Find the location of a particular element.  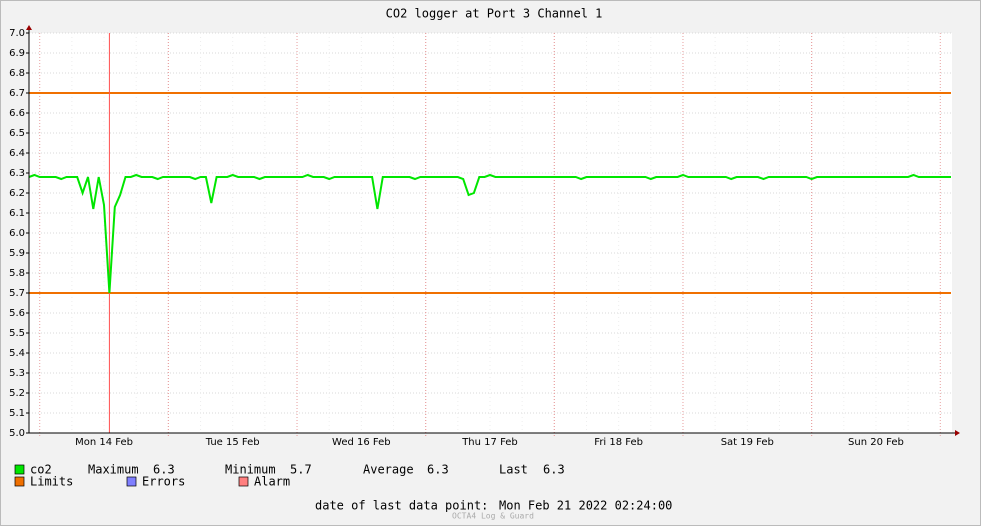

y-tick-label: 5.7 is located at coordinates (17, 293).